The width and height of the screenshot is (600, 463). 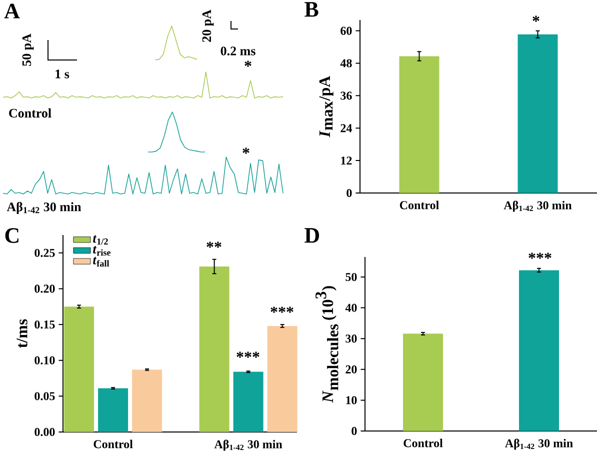 What do you see at coordinates (351, 338) in the screenshot?
I see `y-tick-label: 30` at bounding box center [351, 338].